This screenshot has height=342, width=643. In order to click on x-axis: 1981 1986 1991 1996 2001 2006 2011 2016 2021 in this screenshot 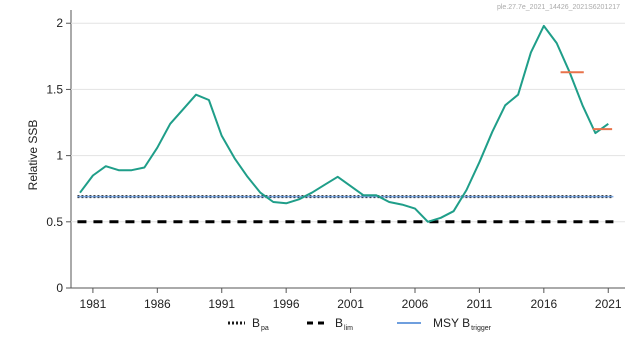, I will do `click(351, 299)`.